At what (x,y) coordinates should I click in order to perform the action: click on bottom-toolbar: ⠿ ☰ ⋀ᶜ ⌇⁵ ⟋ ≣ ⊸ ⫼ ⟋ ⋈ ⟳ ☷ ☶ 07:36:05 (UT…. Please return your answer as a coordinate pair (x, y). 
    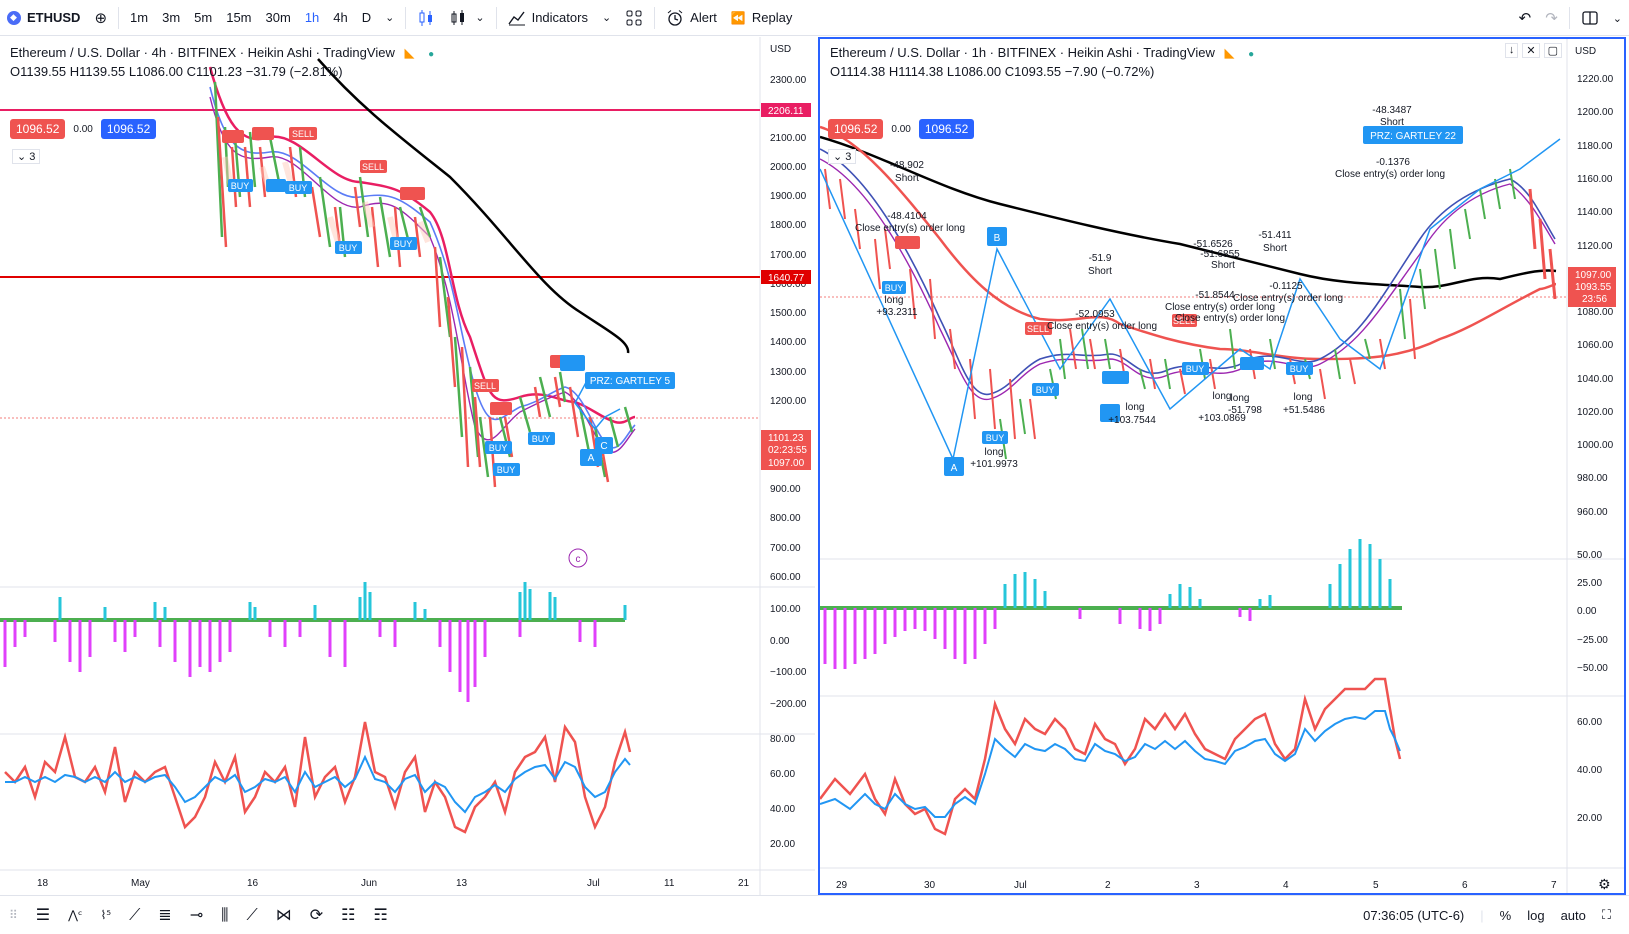
    Looking at the image, I should click on (814, 914).